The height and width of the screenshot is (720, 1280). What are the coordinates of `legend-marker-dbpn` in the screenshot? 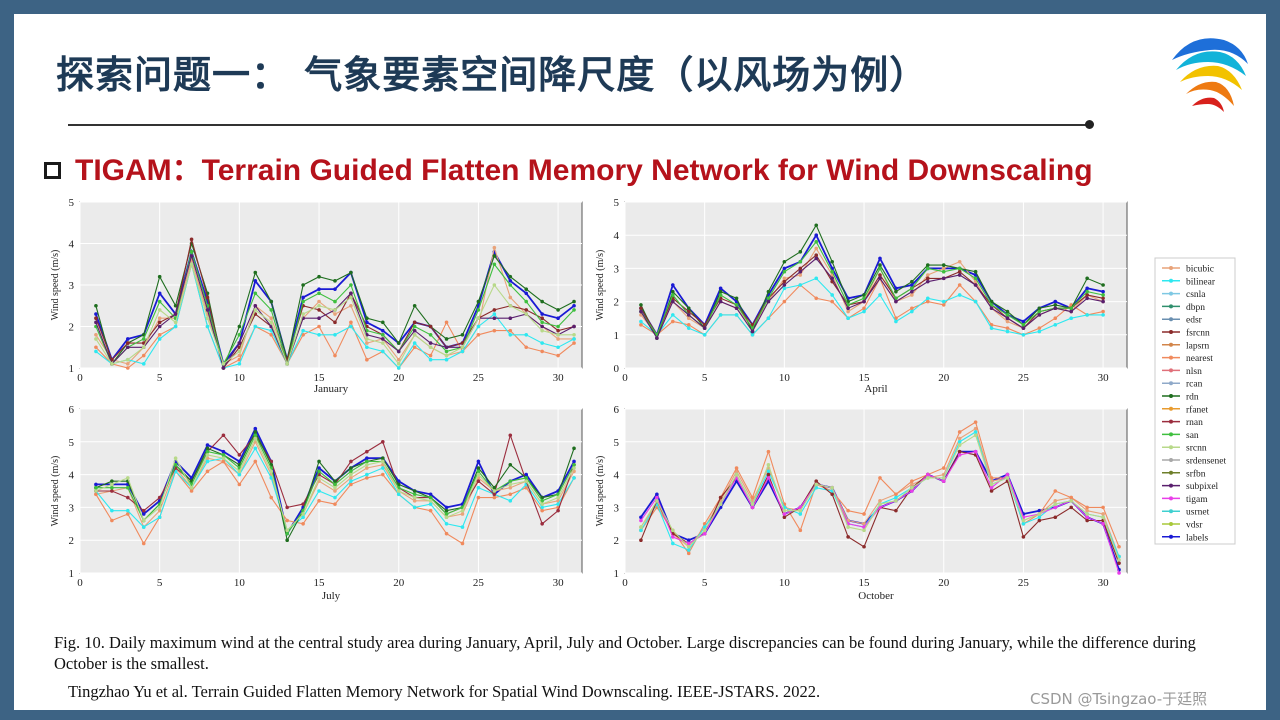 It's located at (1171, 306).